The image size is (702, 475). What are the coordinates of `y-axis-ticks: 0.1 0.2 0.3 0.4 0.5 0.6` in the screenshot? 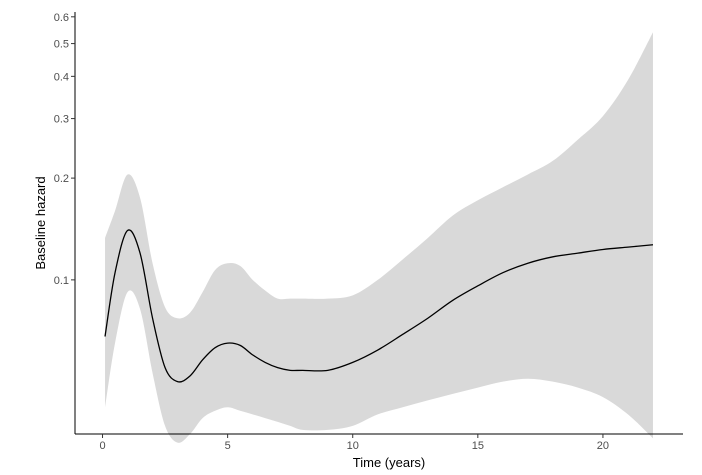 It's located at (64, 149).